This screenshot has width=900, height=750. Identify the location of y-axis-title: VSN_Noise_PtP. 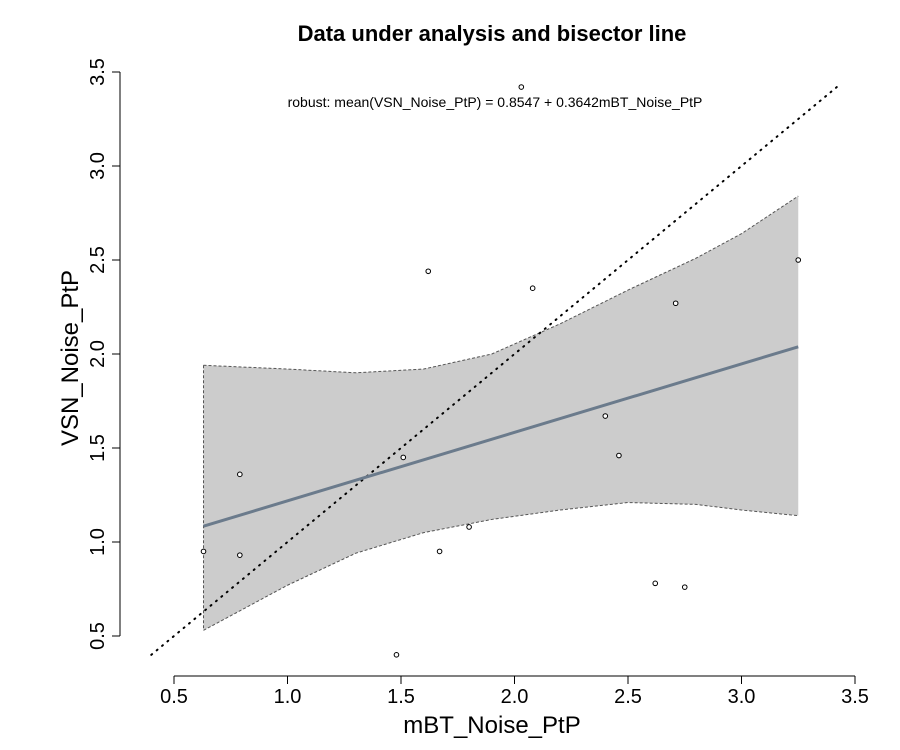
(70, 358).